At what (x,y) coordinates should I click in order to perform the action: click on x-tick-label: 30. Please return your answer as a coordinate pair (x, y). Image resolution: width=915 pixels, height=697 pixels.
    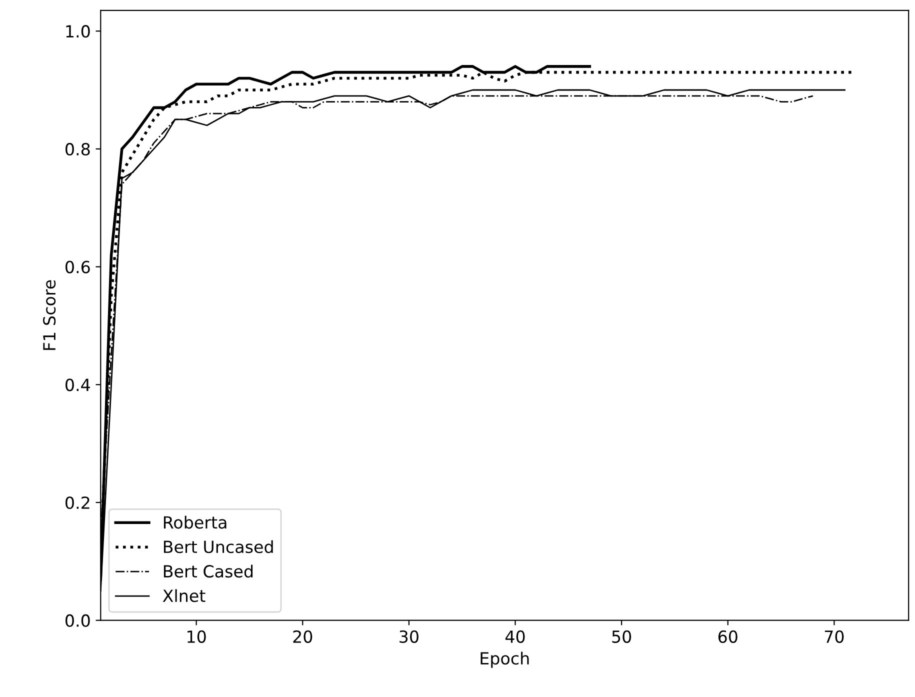
    Looking at the image, I should click on (409, 636).